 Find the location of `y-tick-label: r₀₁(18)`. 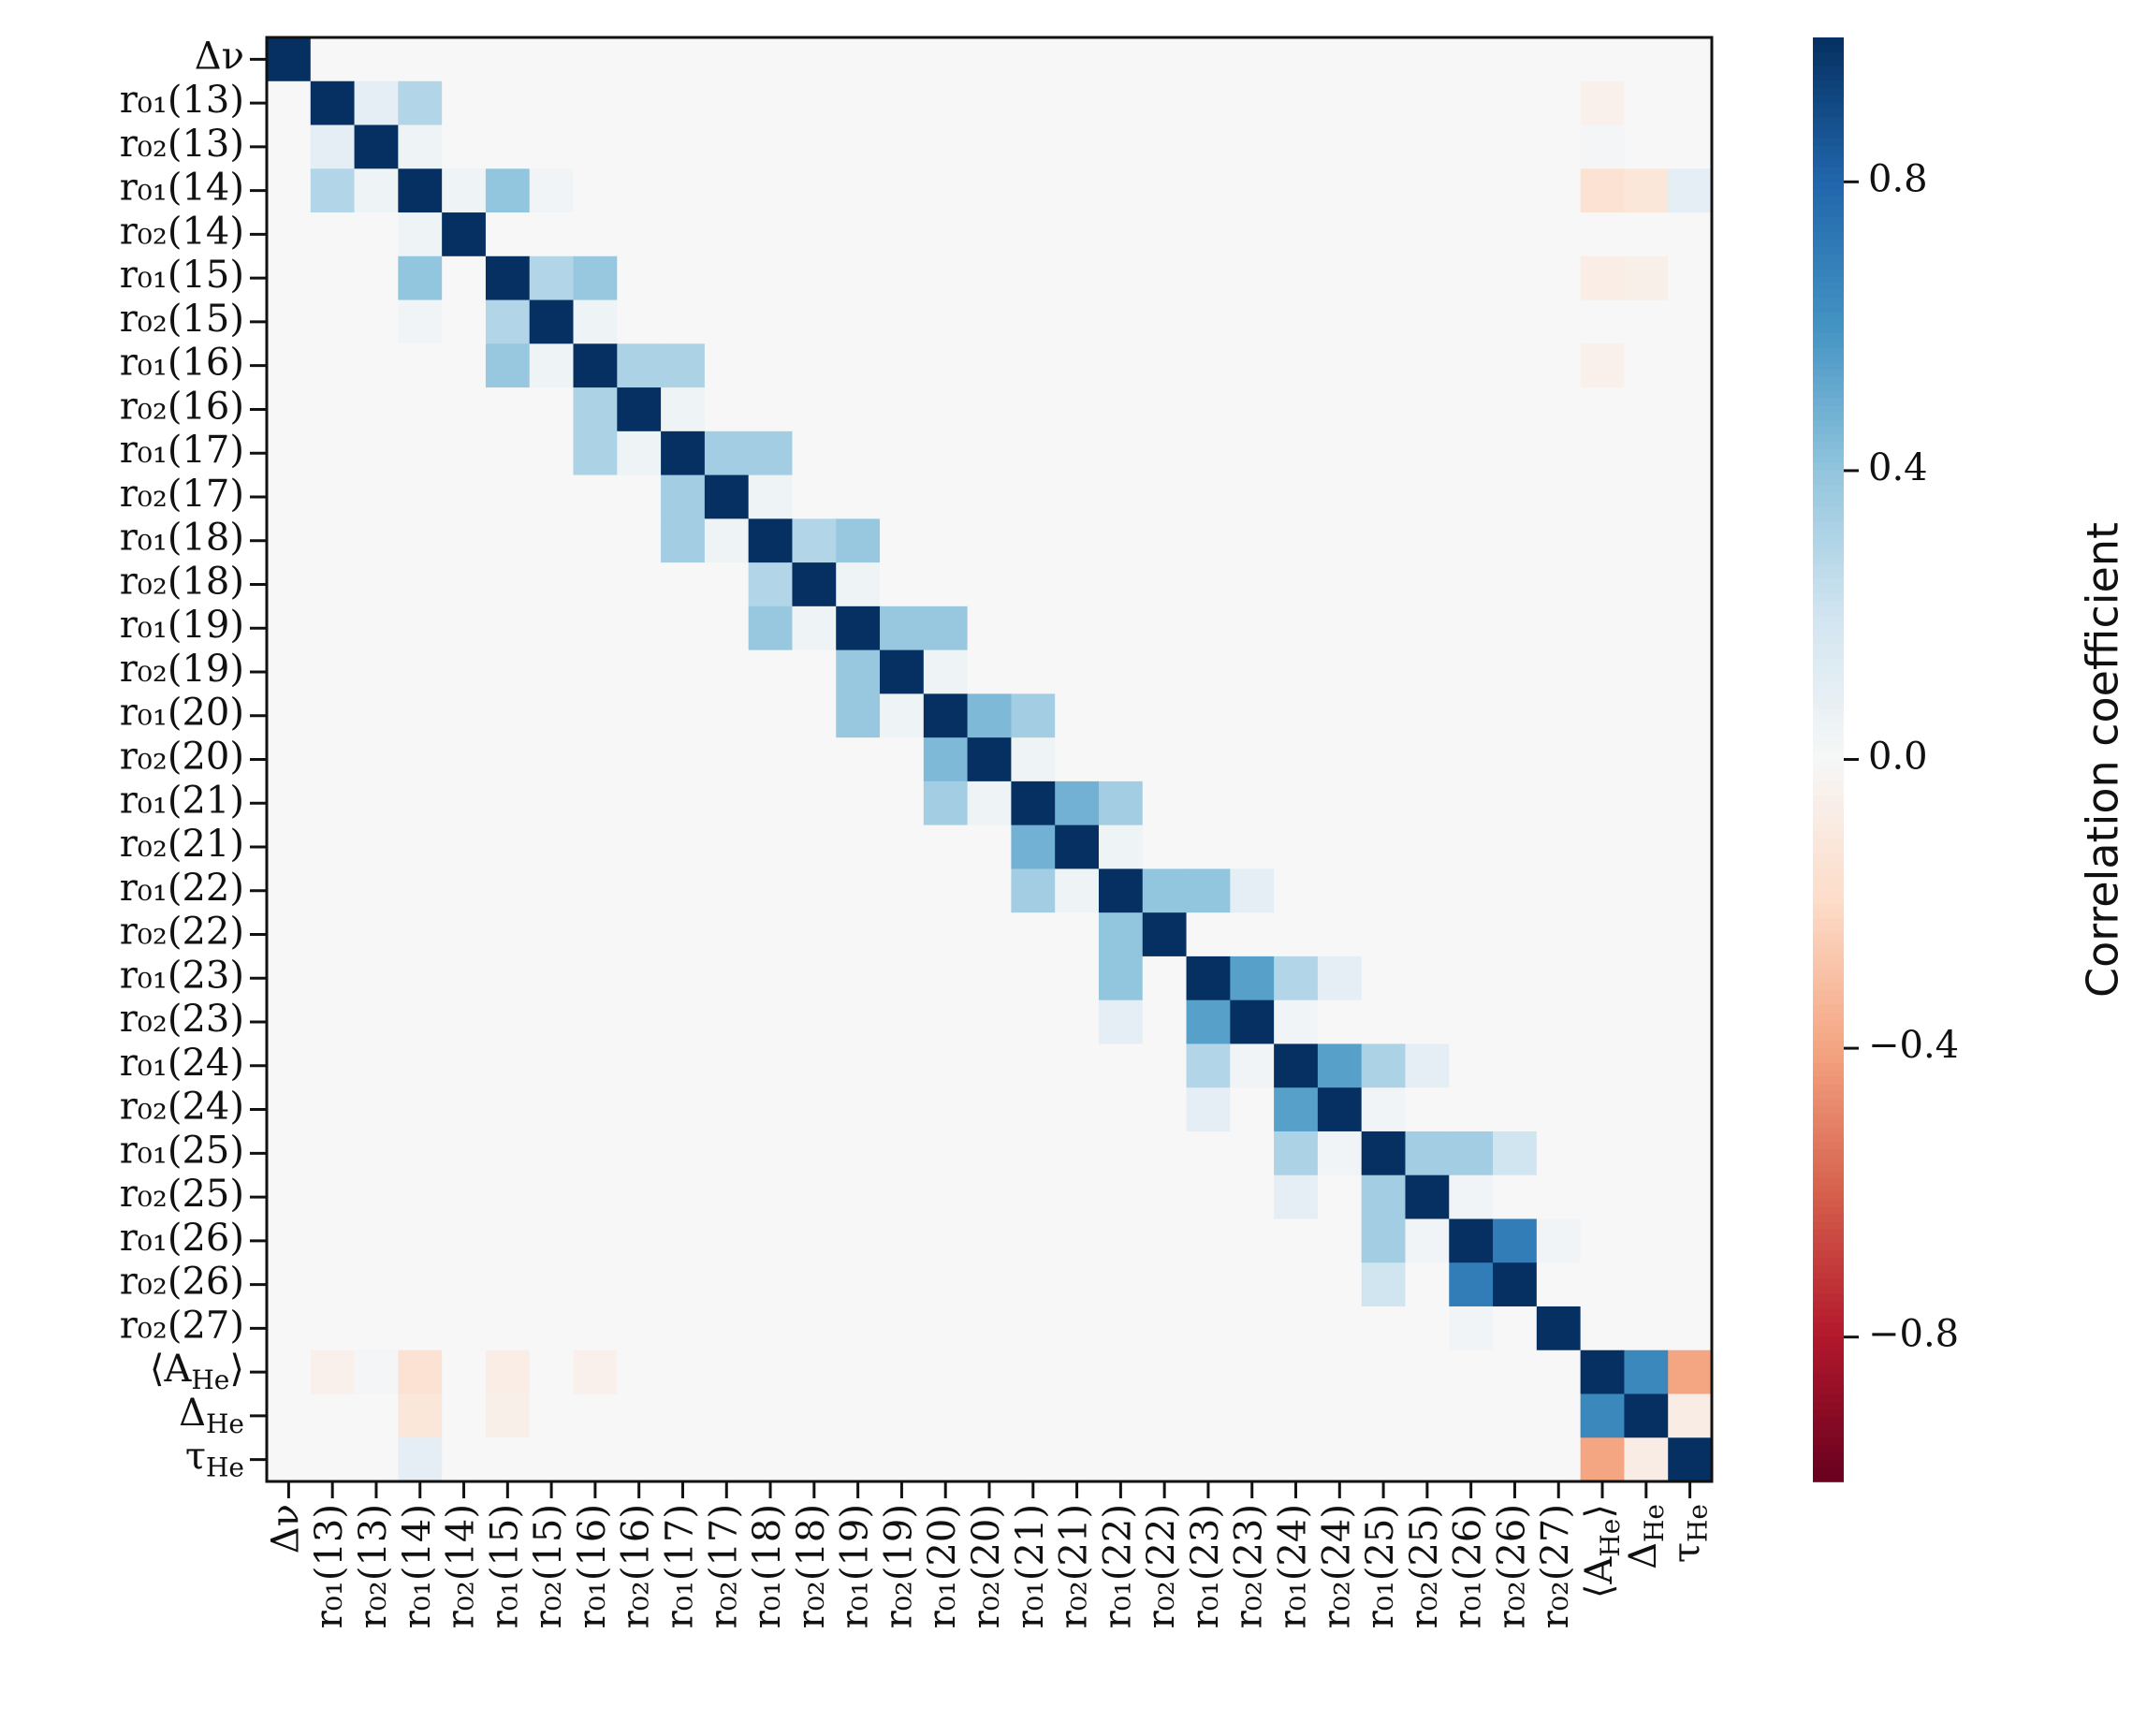

y-tick-label: r₀₁(18) is located at coordinates (182, 538).